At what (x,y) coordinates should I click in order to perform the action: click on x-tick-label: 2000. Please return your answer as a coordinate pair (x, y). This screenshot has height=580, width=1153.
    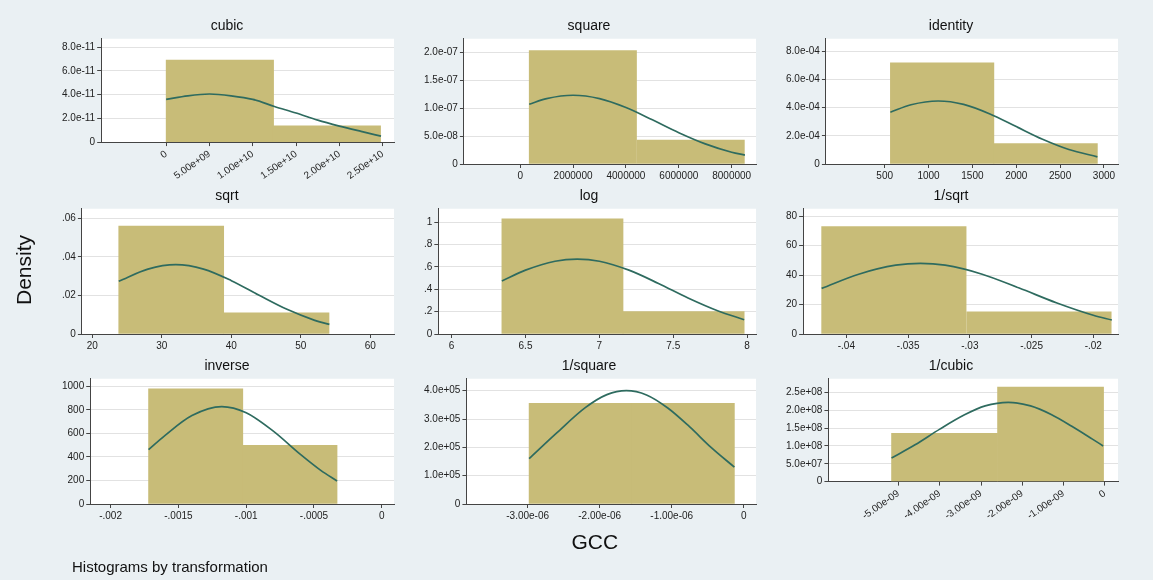
    Looking at the image, I should click on (1016, 175).